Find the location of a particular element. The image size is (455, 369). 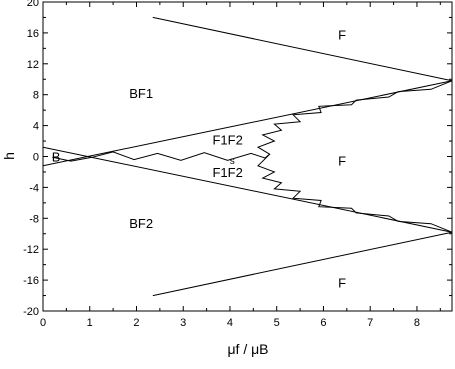

y-tick-label: 0 is located at coordinates (36, 158).